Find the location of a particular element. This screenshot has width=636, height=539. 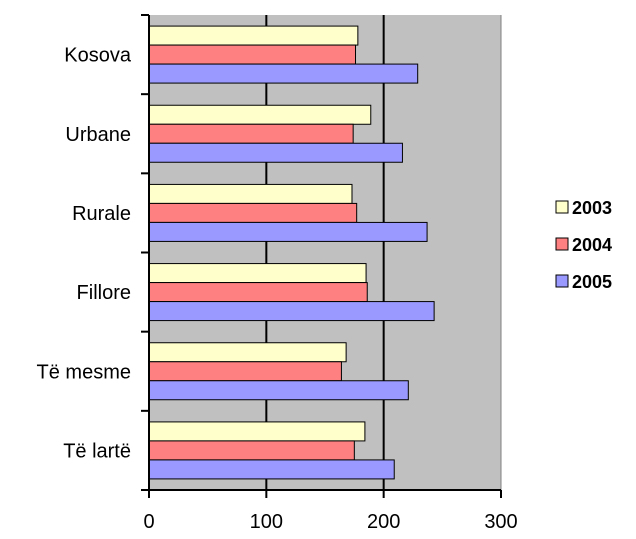

category-label: Urbane is located at coordinates (98, 135).